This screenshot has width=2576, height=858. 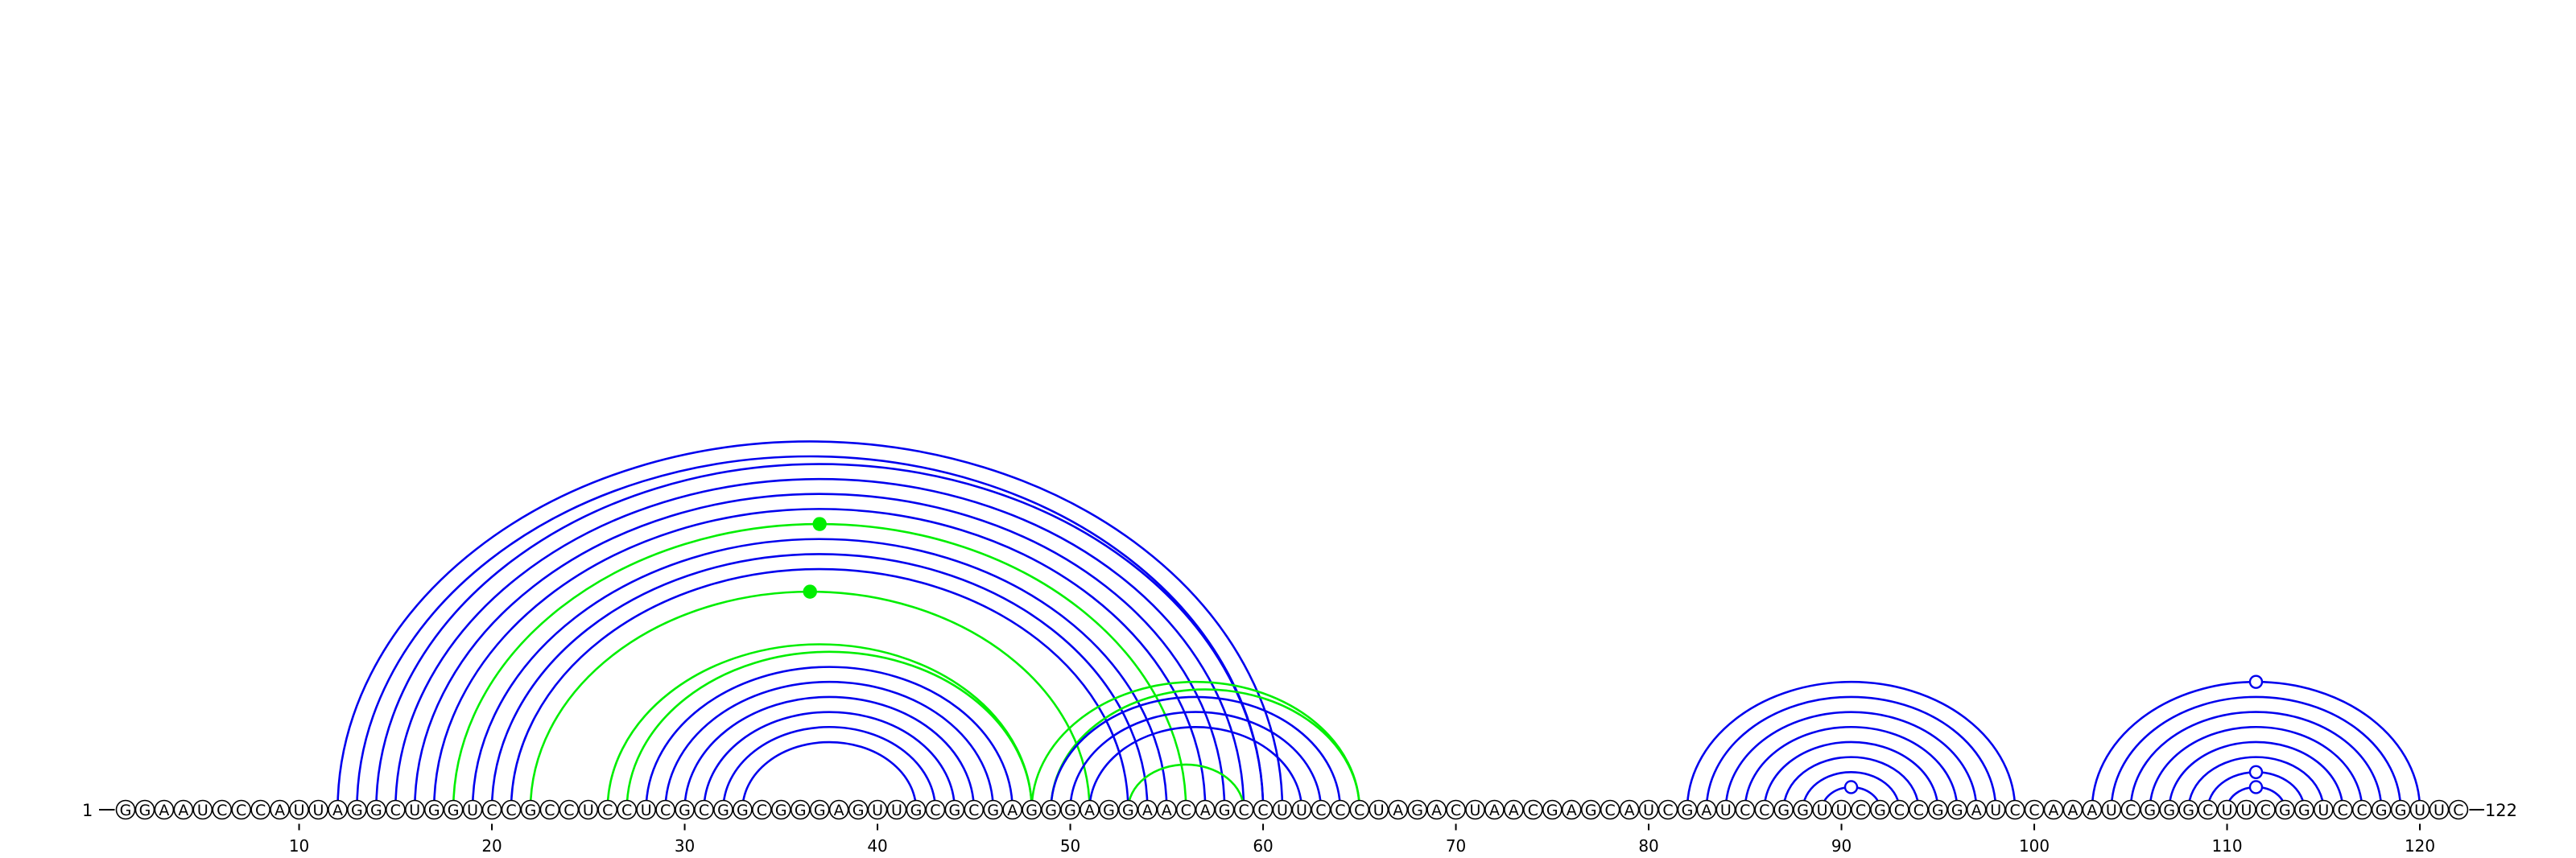 I want to click on nucleotide-76: A, so click(x=1571, y=809).